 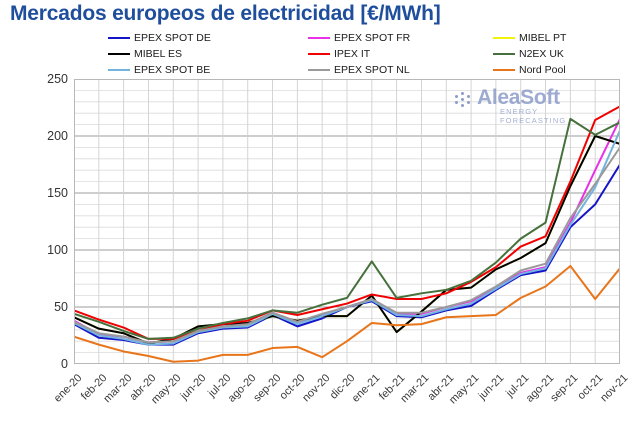 I want to click on legend-item: MIBEL ES, so click(x=208, y=54).